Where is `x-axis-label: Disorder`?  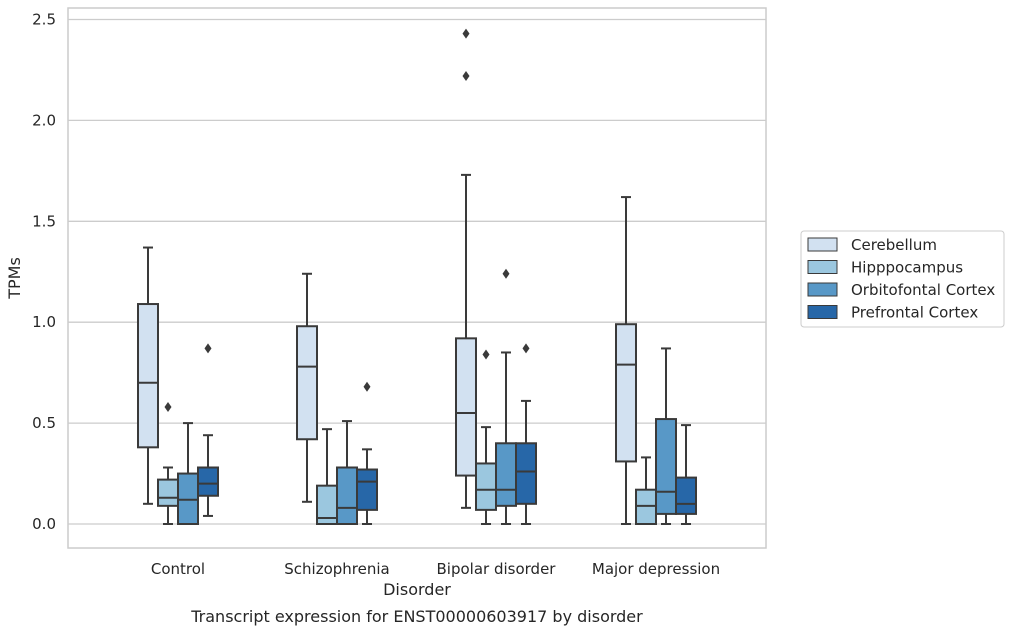 x-axis-label: Disorder is located at coordinates (417, 589).